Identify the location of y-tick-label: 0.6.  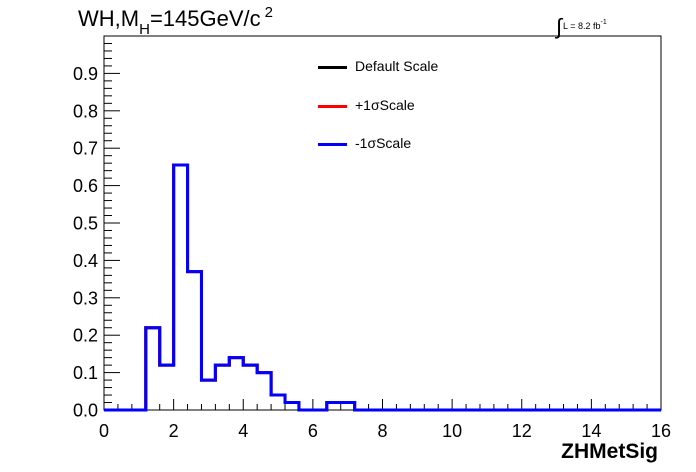
(85, 186).